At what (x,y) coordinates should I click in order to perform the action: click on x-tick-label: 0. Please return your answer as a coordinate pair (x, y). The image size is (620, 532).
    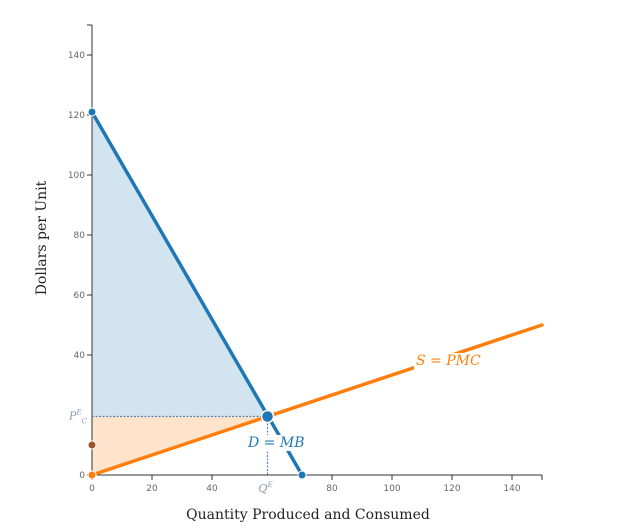
    Looking at the image, I should click on (92, 489).